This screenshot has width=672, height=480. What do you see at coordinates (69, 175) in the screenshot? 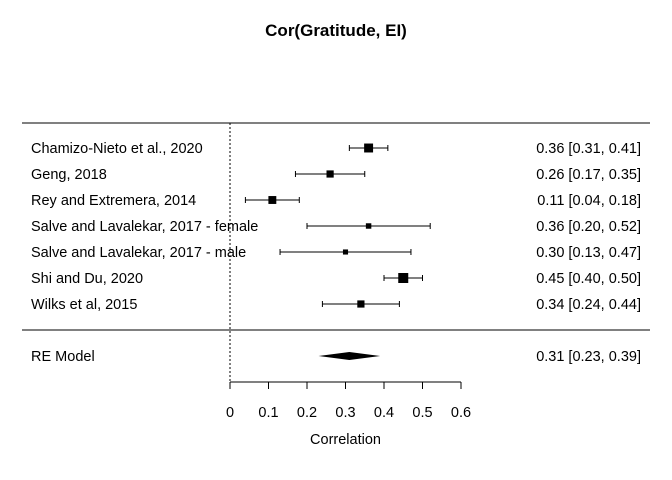
I see `study-label: Geng, 2018` at bounding box center [69, 175].